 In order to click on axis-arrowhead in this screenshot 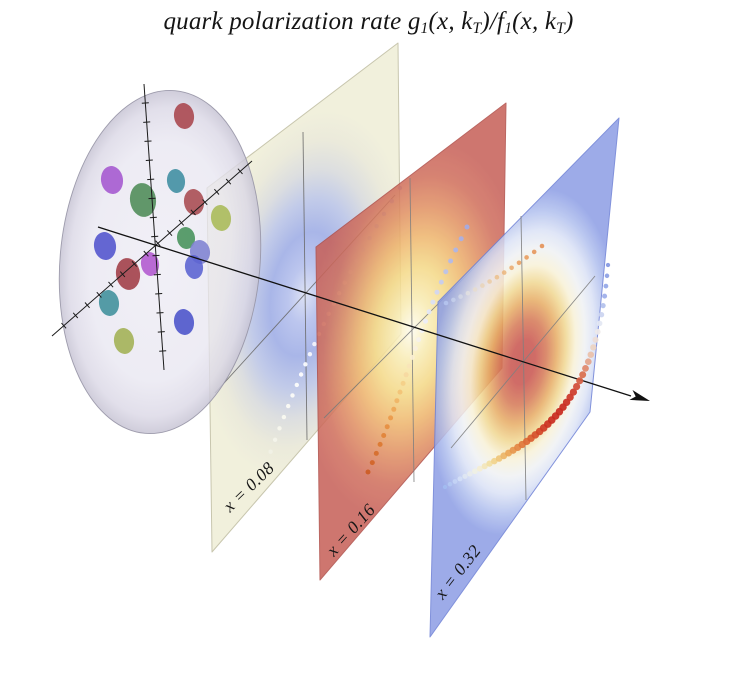, I will do `click(639, 395)`.